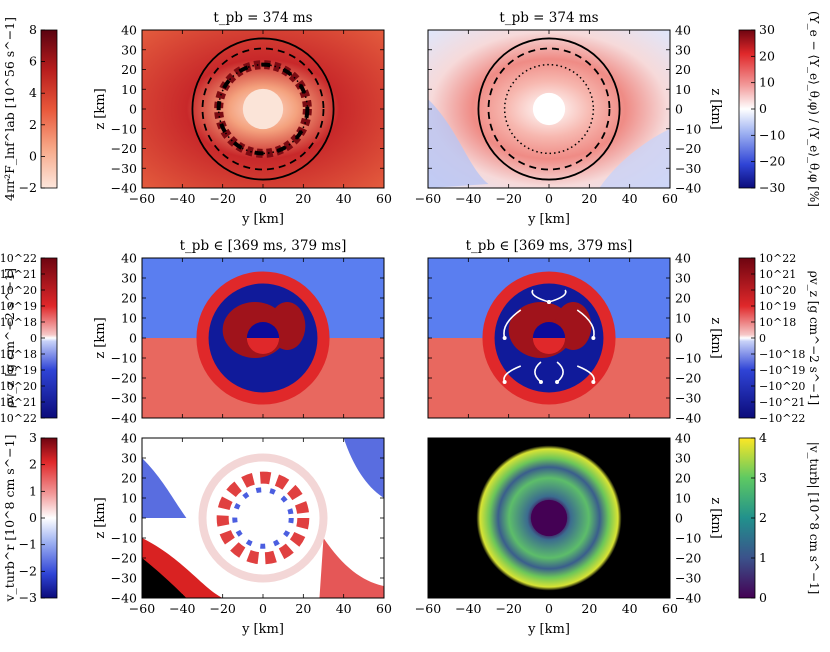 This screenshot has width=830, height=652. I want to click on colorbar-tick-label: 10^21, so click(777, 274).